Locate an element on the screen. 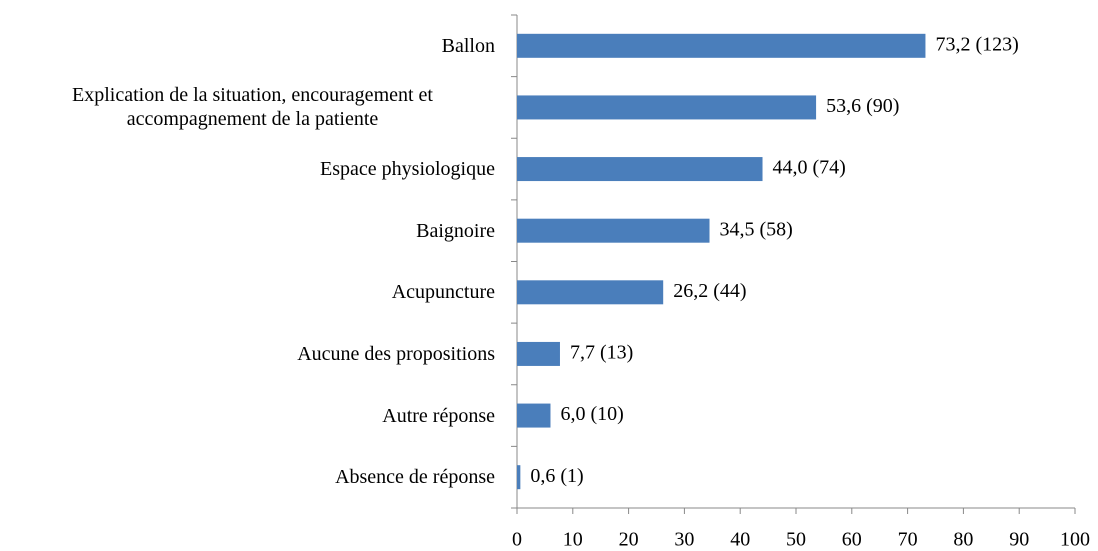  x-tick-label: 20 is located at coordinates (629, 540).